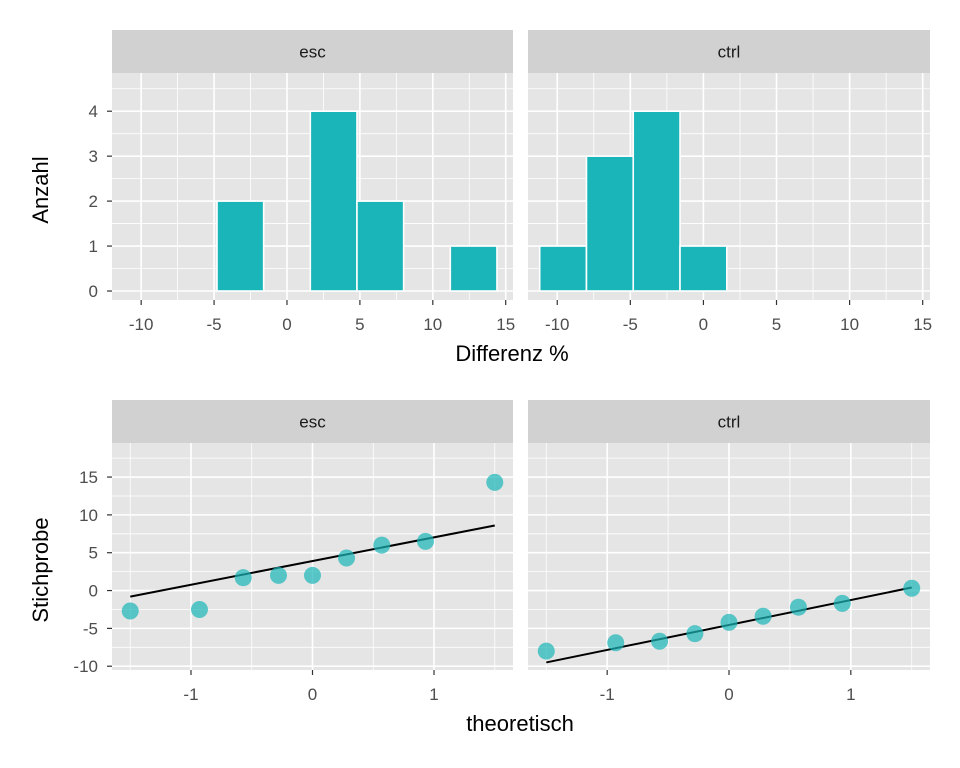 Image resolution: width=960 pixels, height=768 pixels. Describe the element at coordinates (40, 569) in the screenshot. I see `y-axis-title: Stichprobe` at that location.